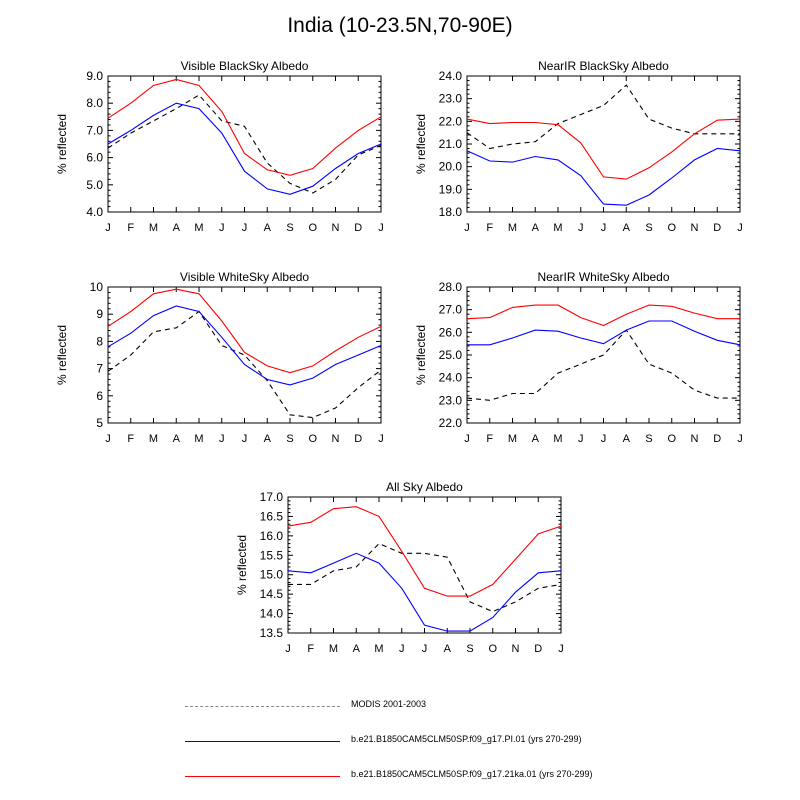 Image resolution: width=800 pixels, height=800 pixels. I want to click on legend-swatch-21ka, so click(262, 776).